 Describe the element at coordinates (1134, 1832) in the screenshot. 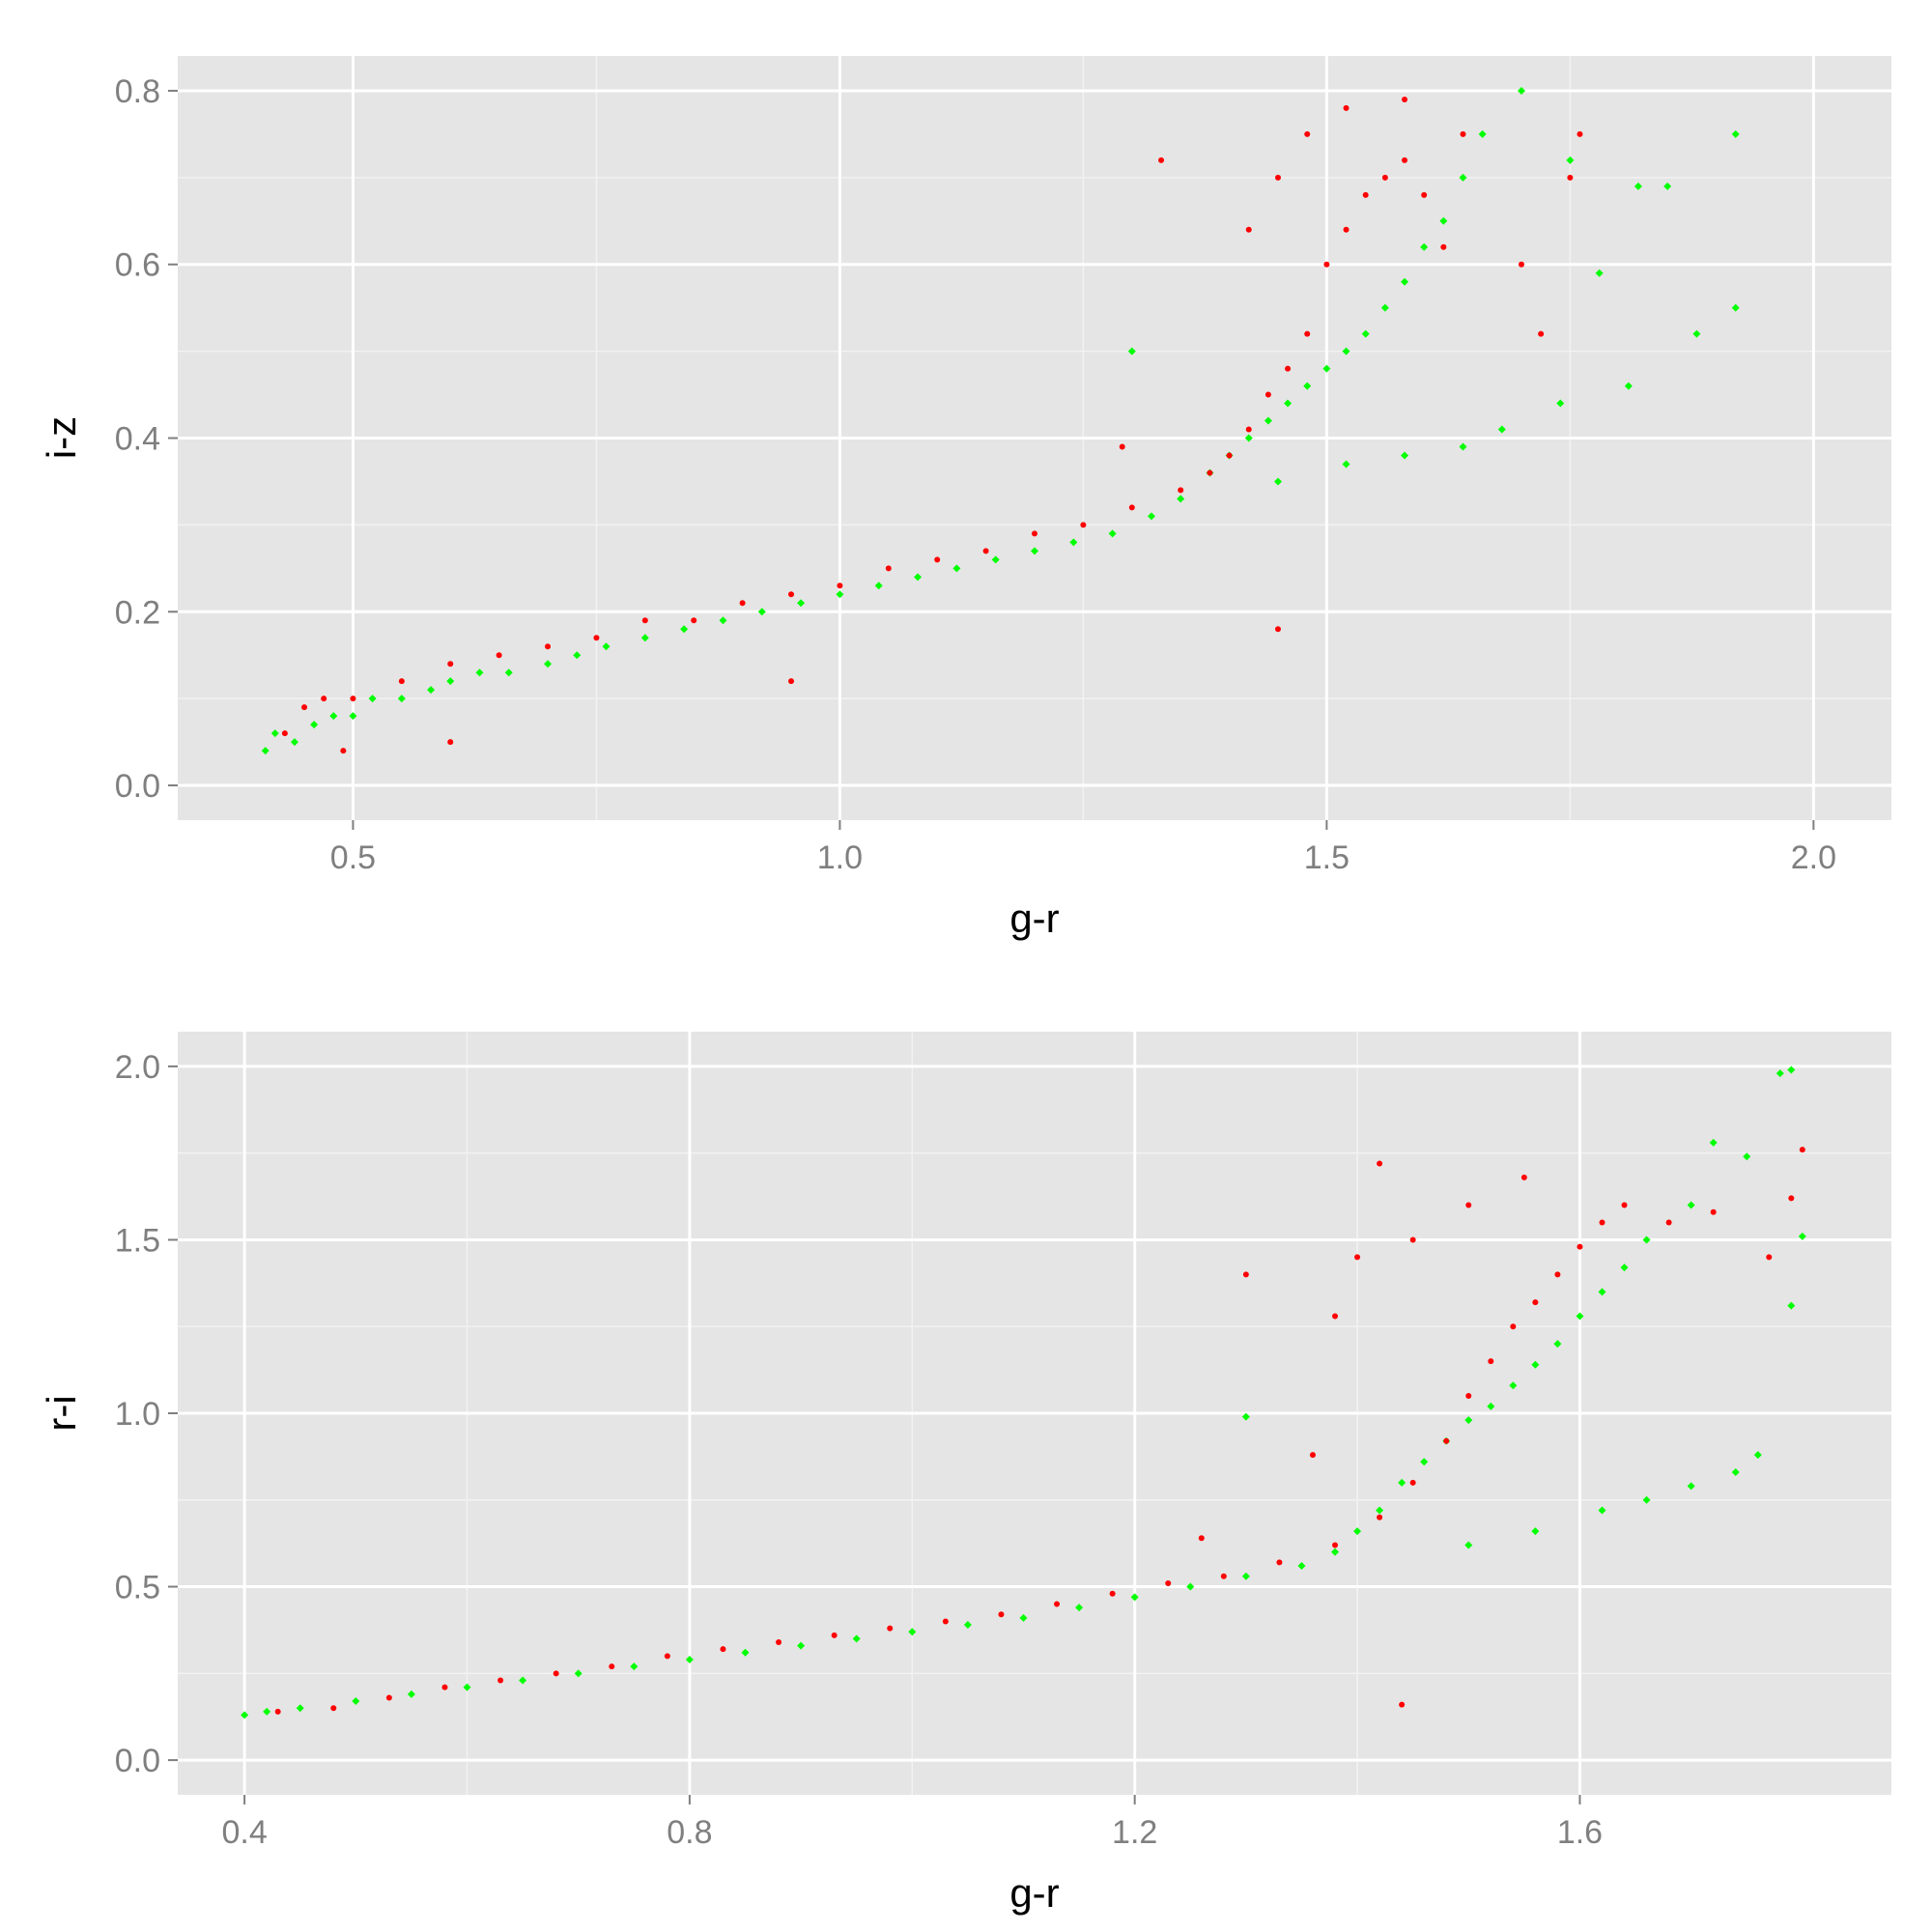

I see `x-tick-label: 1.2` at that location.